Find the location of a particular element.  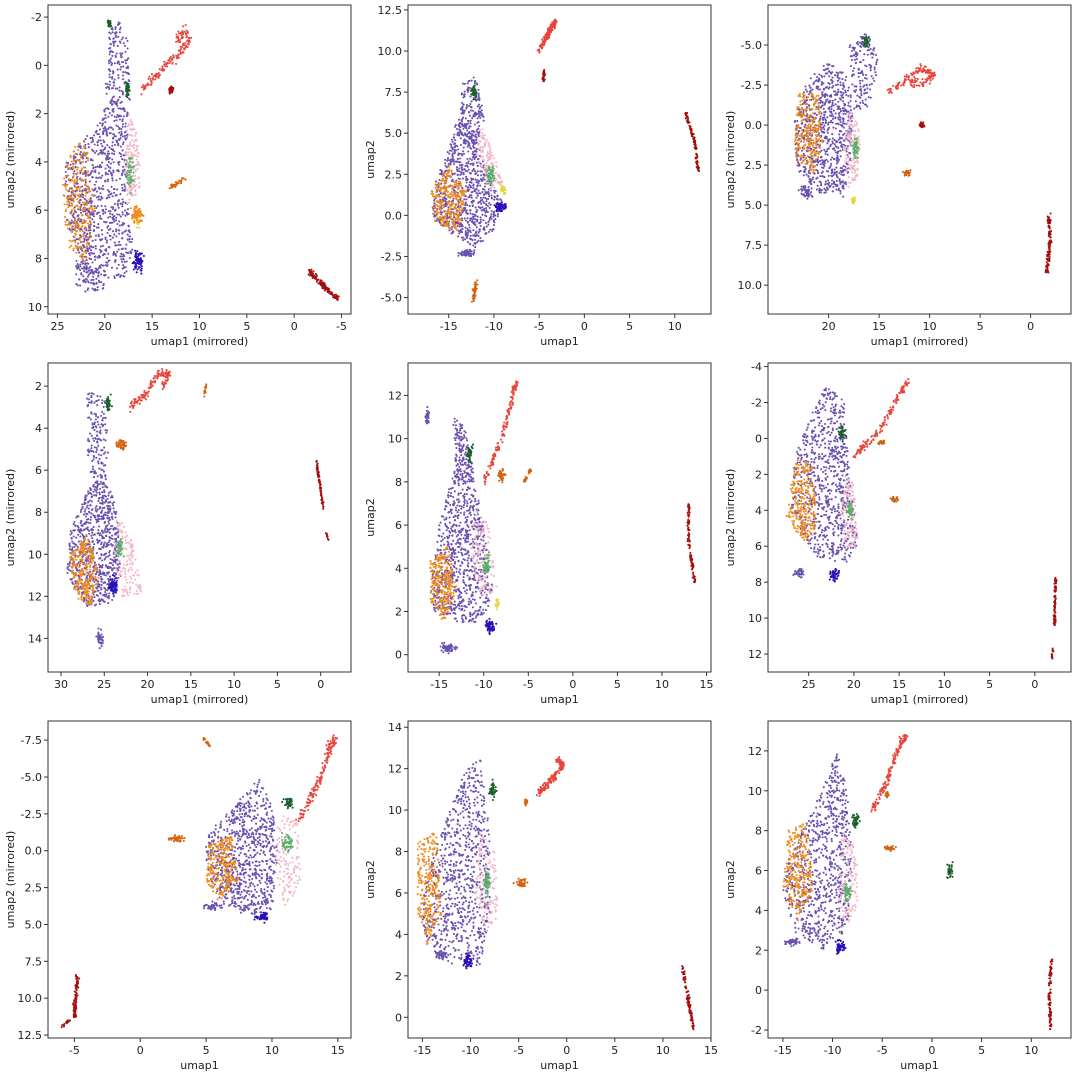

cluster-orange is located at coordinates (78, 201).